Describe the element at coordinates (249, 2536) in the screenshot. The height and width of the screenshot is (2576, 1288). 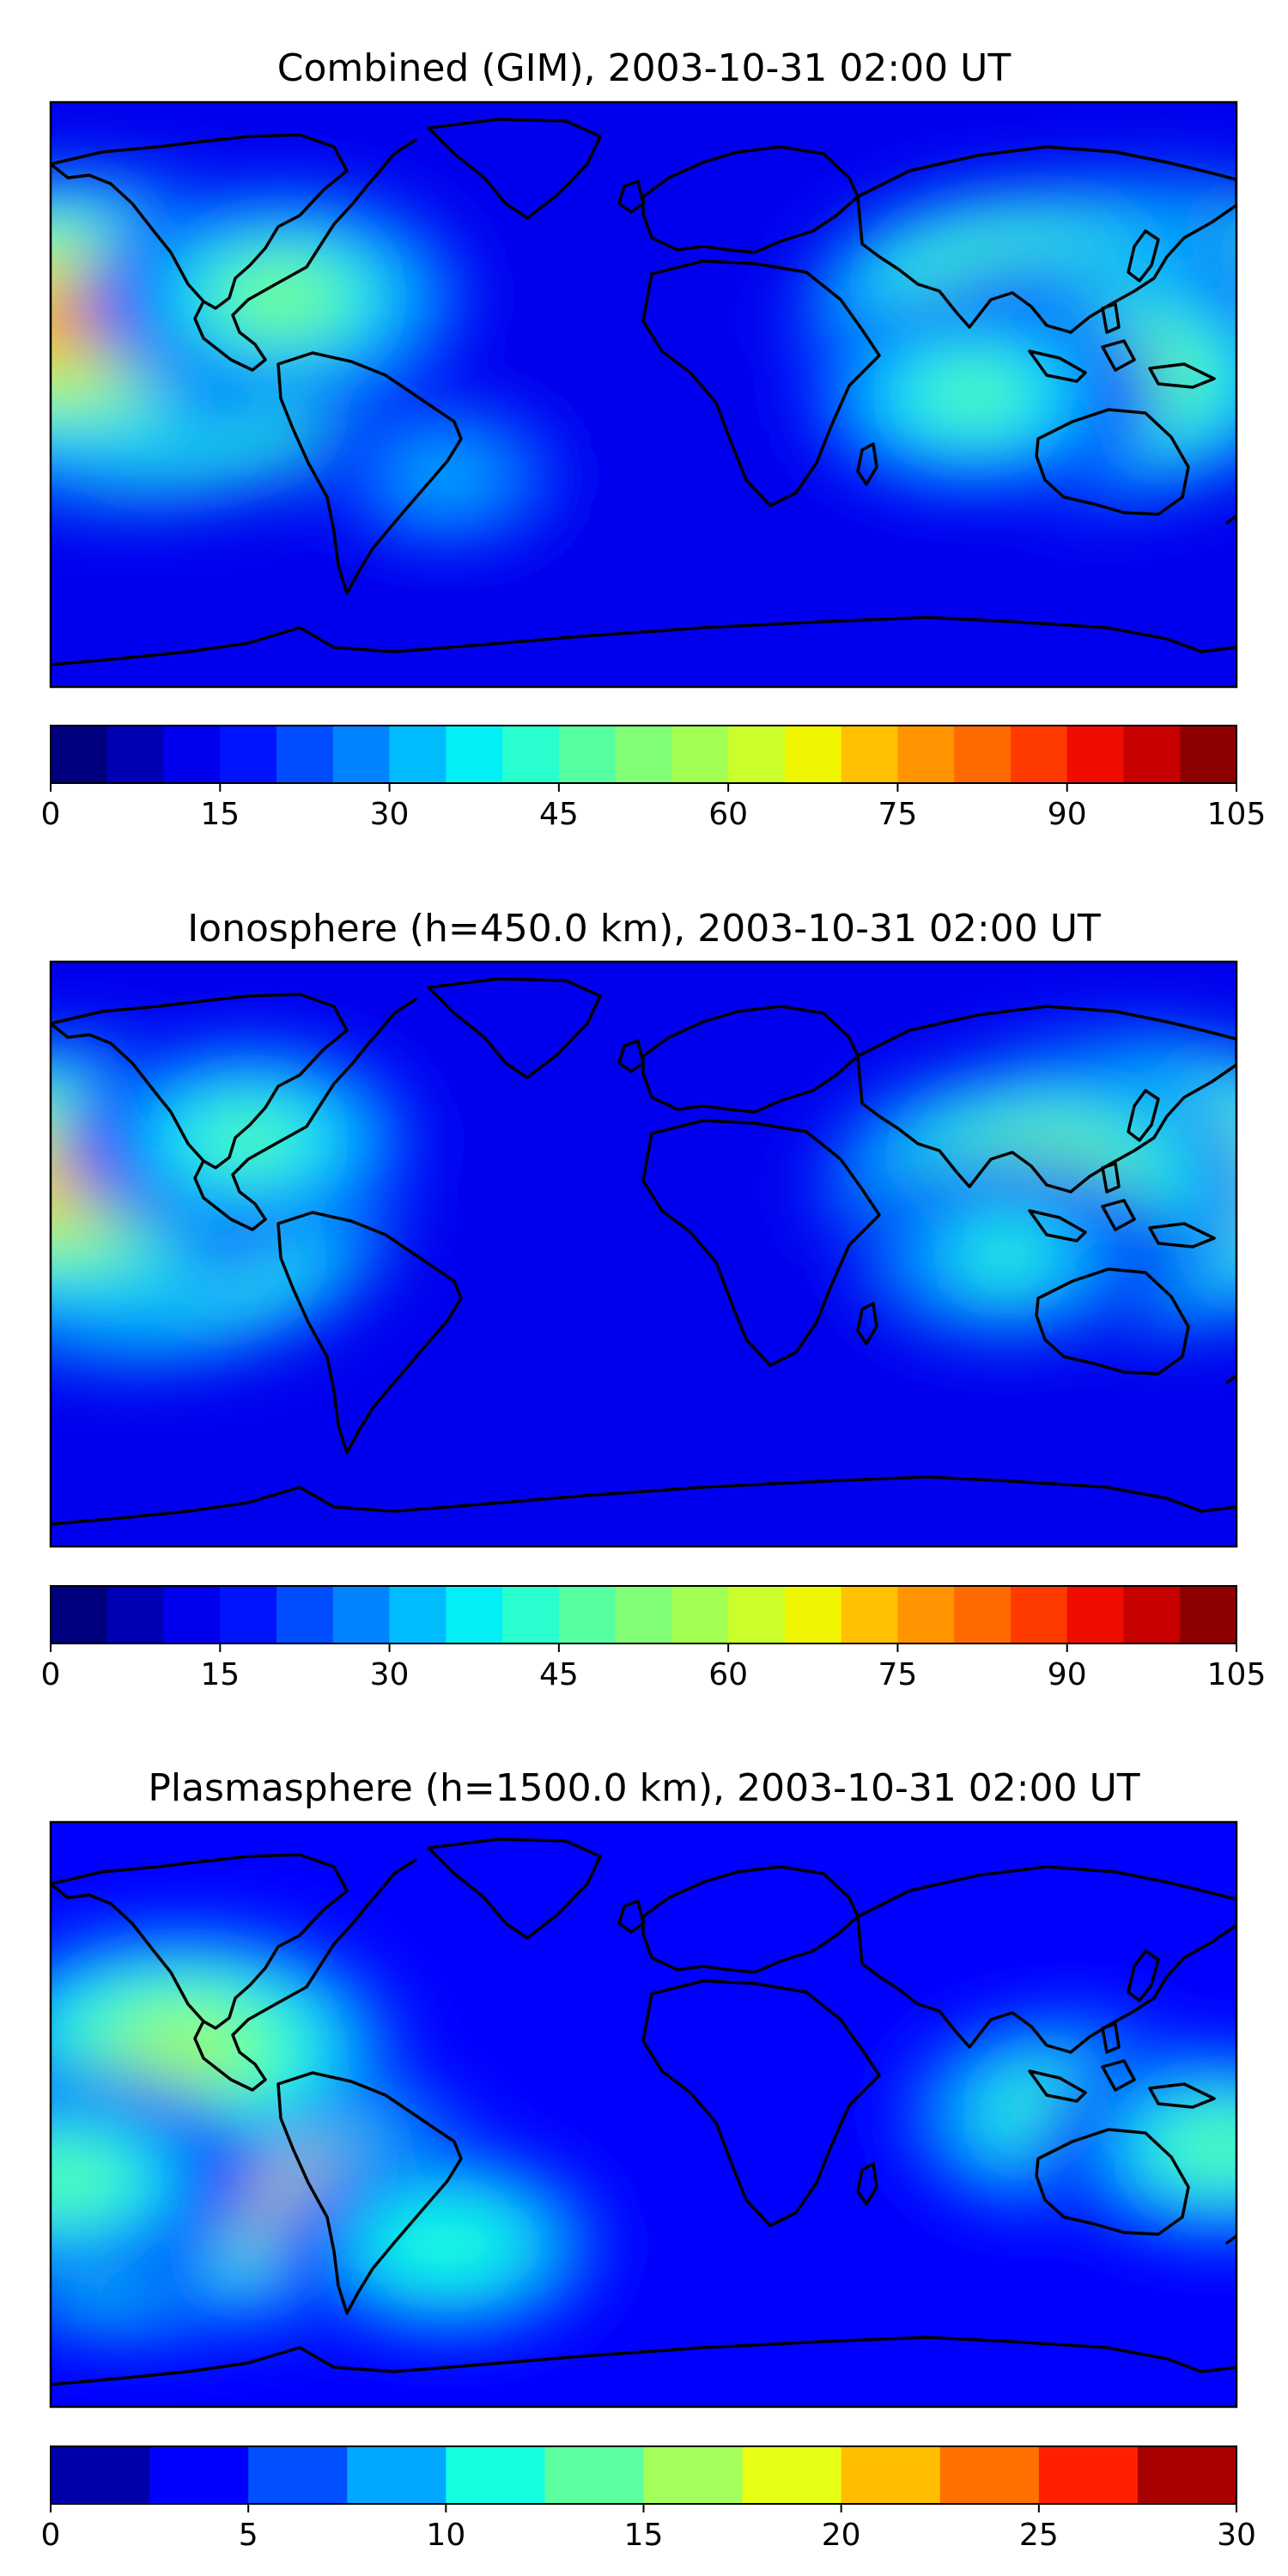
I see `colorbar-tick-label: 5` at that location.